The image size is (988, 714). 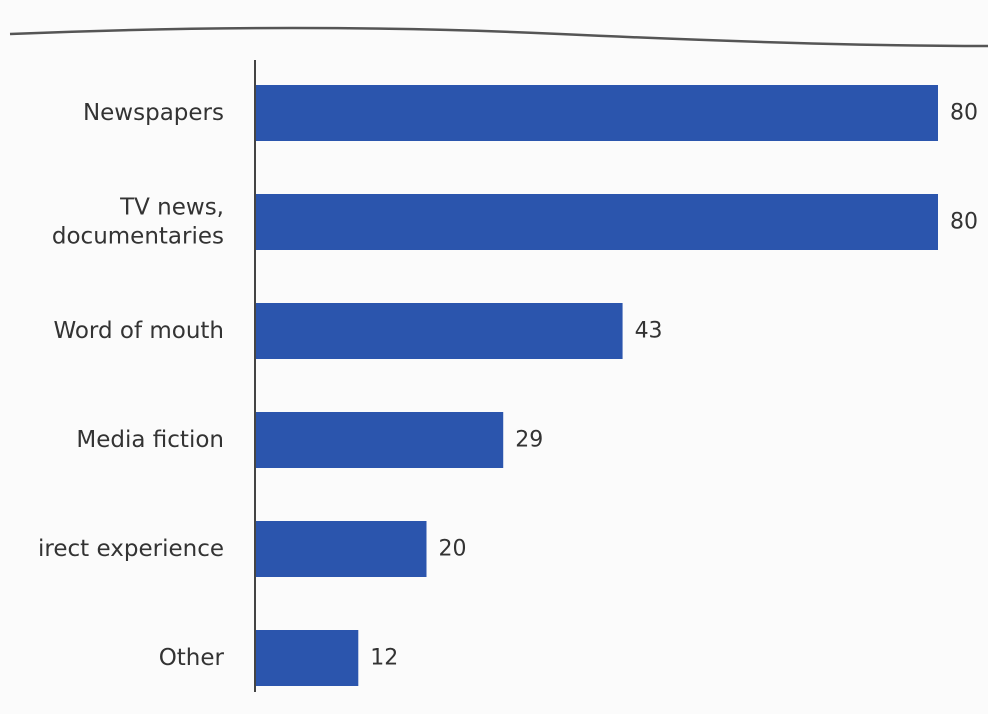 What do you see at coordinates (439, 331) in the screenshot?
I see `bar-word-of-mouth` at bounding box center [439, 331].